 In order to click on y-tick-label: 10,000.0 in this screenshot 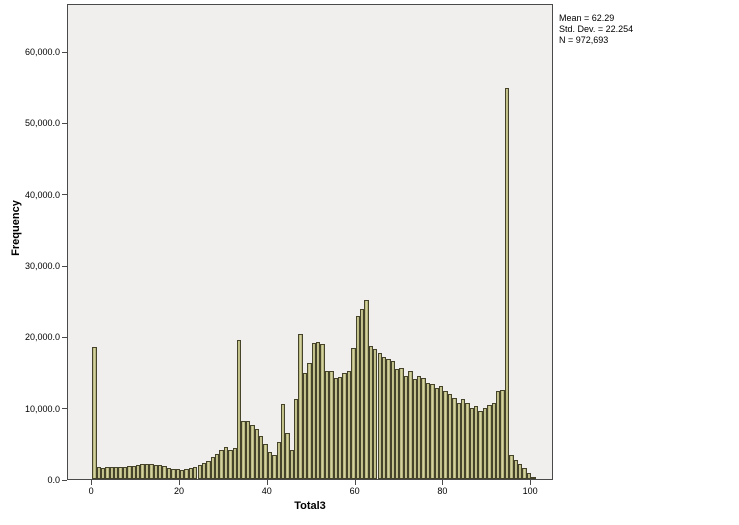, I will do `click(42, 408)`.